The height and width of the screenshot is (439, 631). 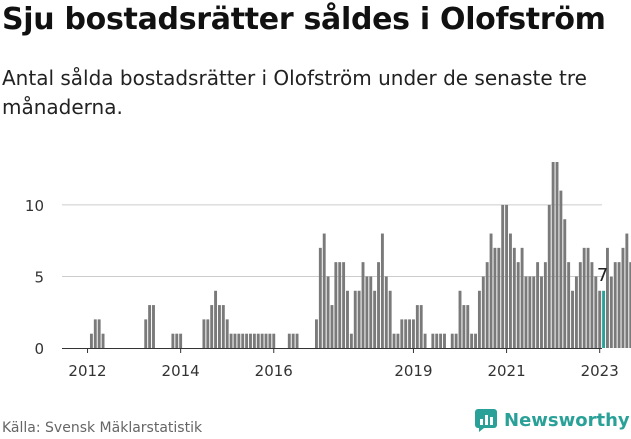 I want to click on newsworthy-logo: Newsworthy, so click(x=552, y=420).